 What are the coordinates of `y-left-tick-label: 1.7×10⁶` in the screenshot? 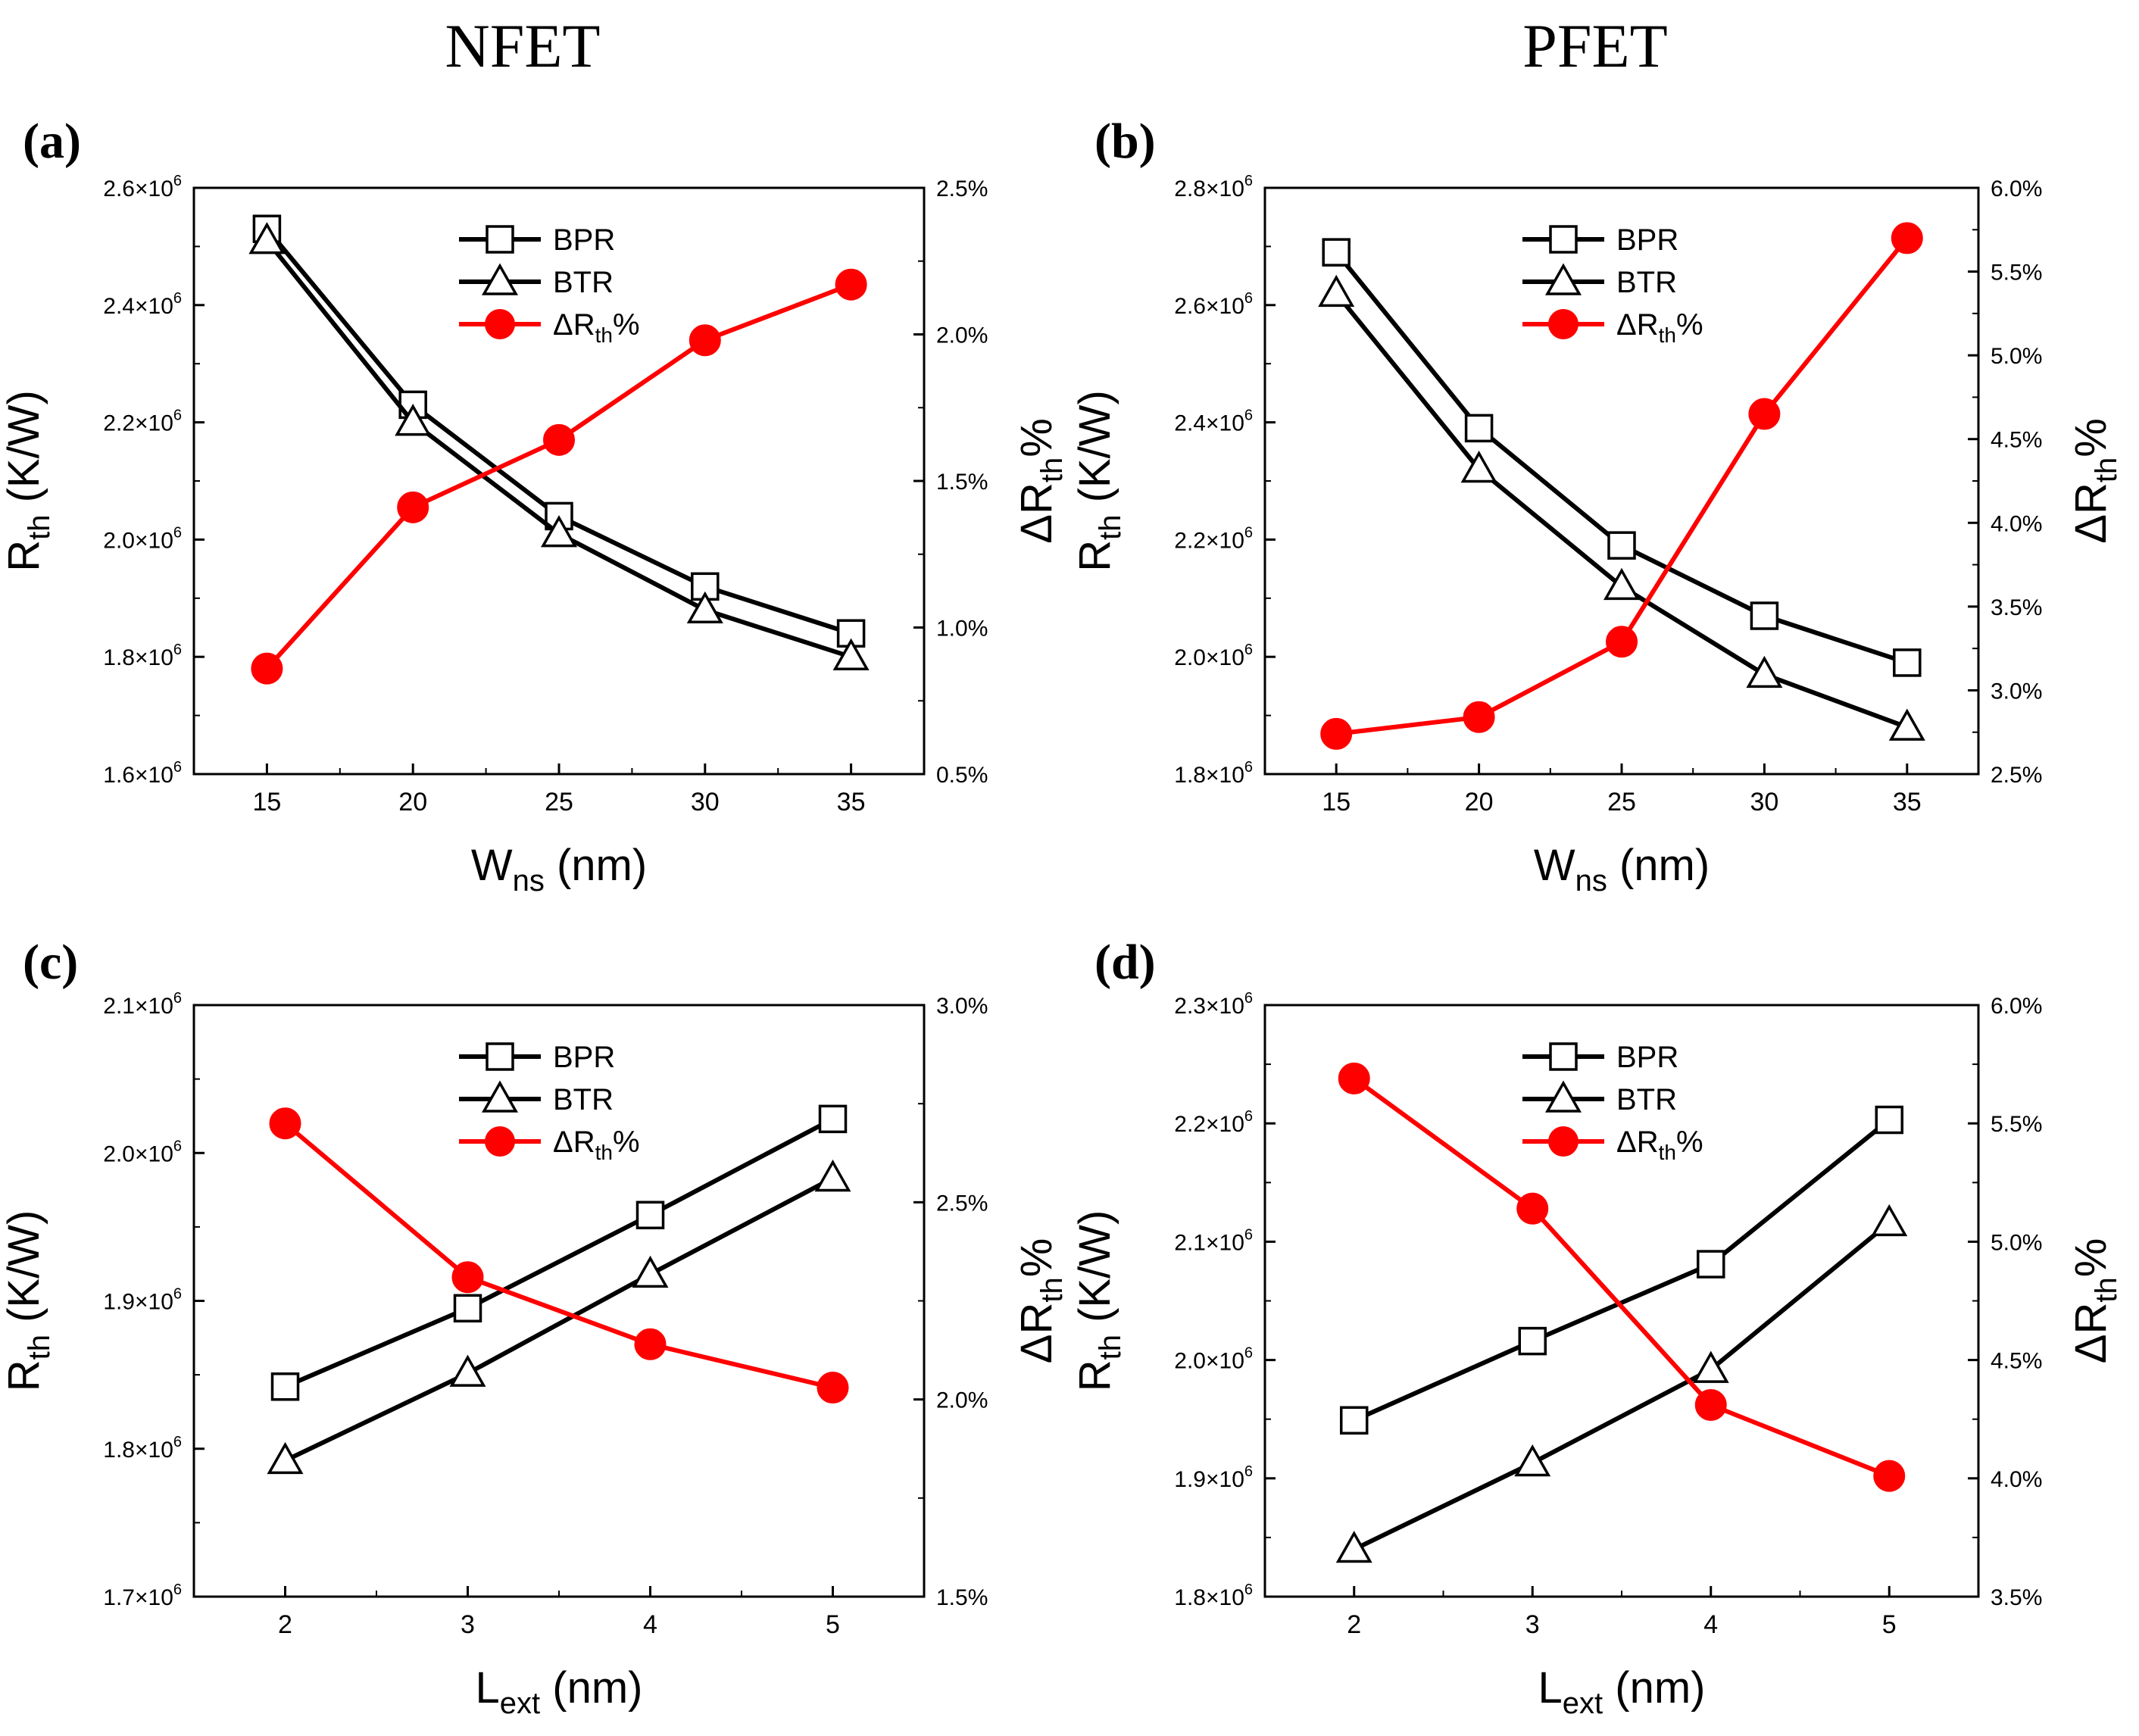 It's located at (142, 1595).